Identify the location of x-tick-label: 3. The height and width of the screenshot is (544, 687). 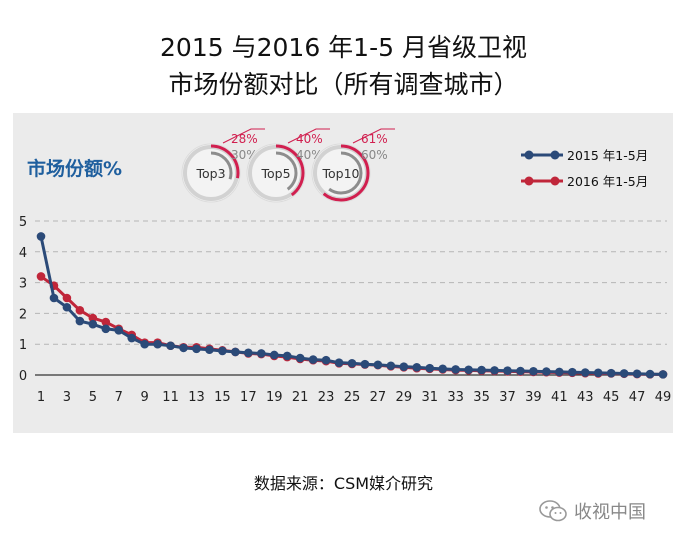
(67, 397).